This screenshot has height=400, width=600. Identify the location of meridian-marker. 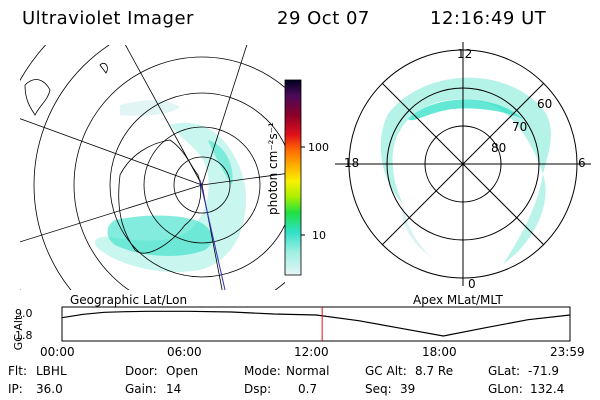
(212, 234).